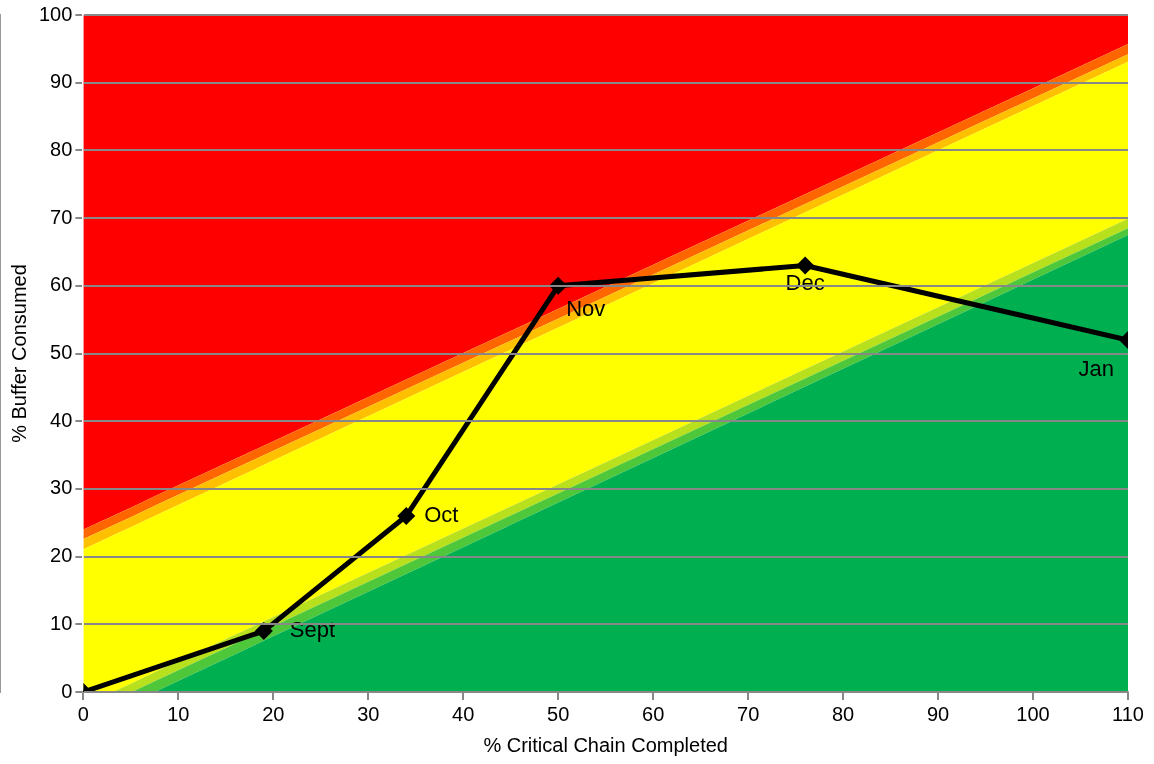 This screenshot has width=1154, height=764. I want to click on y-tick-label: 60, so click(61, 284).